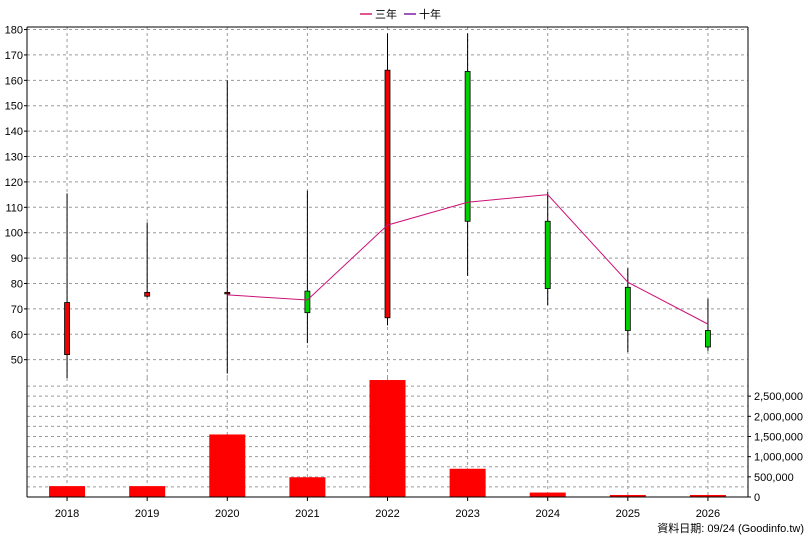 Image resolution: width=808 pixels, height=540 pixels. Describe the element at coordinates (387, 514) in the screenshot. I see `x-tick-label: 2022` at that location.